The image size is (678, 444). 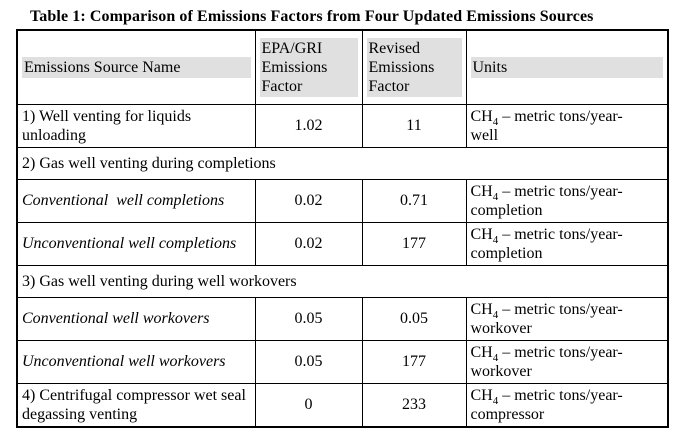 I want to click on units-suffix: well, so click(x=484, y=135).